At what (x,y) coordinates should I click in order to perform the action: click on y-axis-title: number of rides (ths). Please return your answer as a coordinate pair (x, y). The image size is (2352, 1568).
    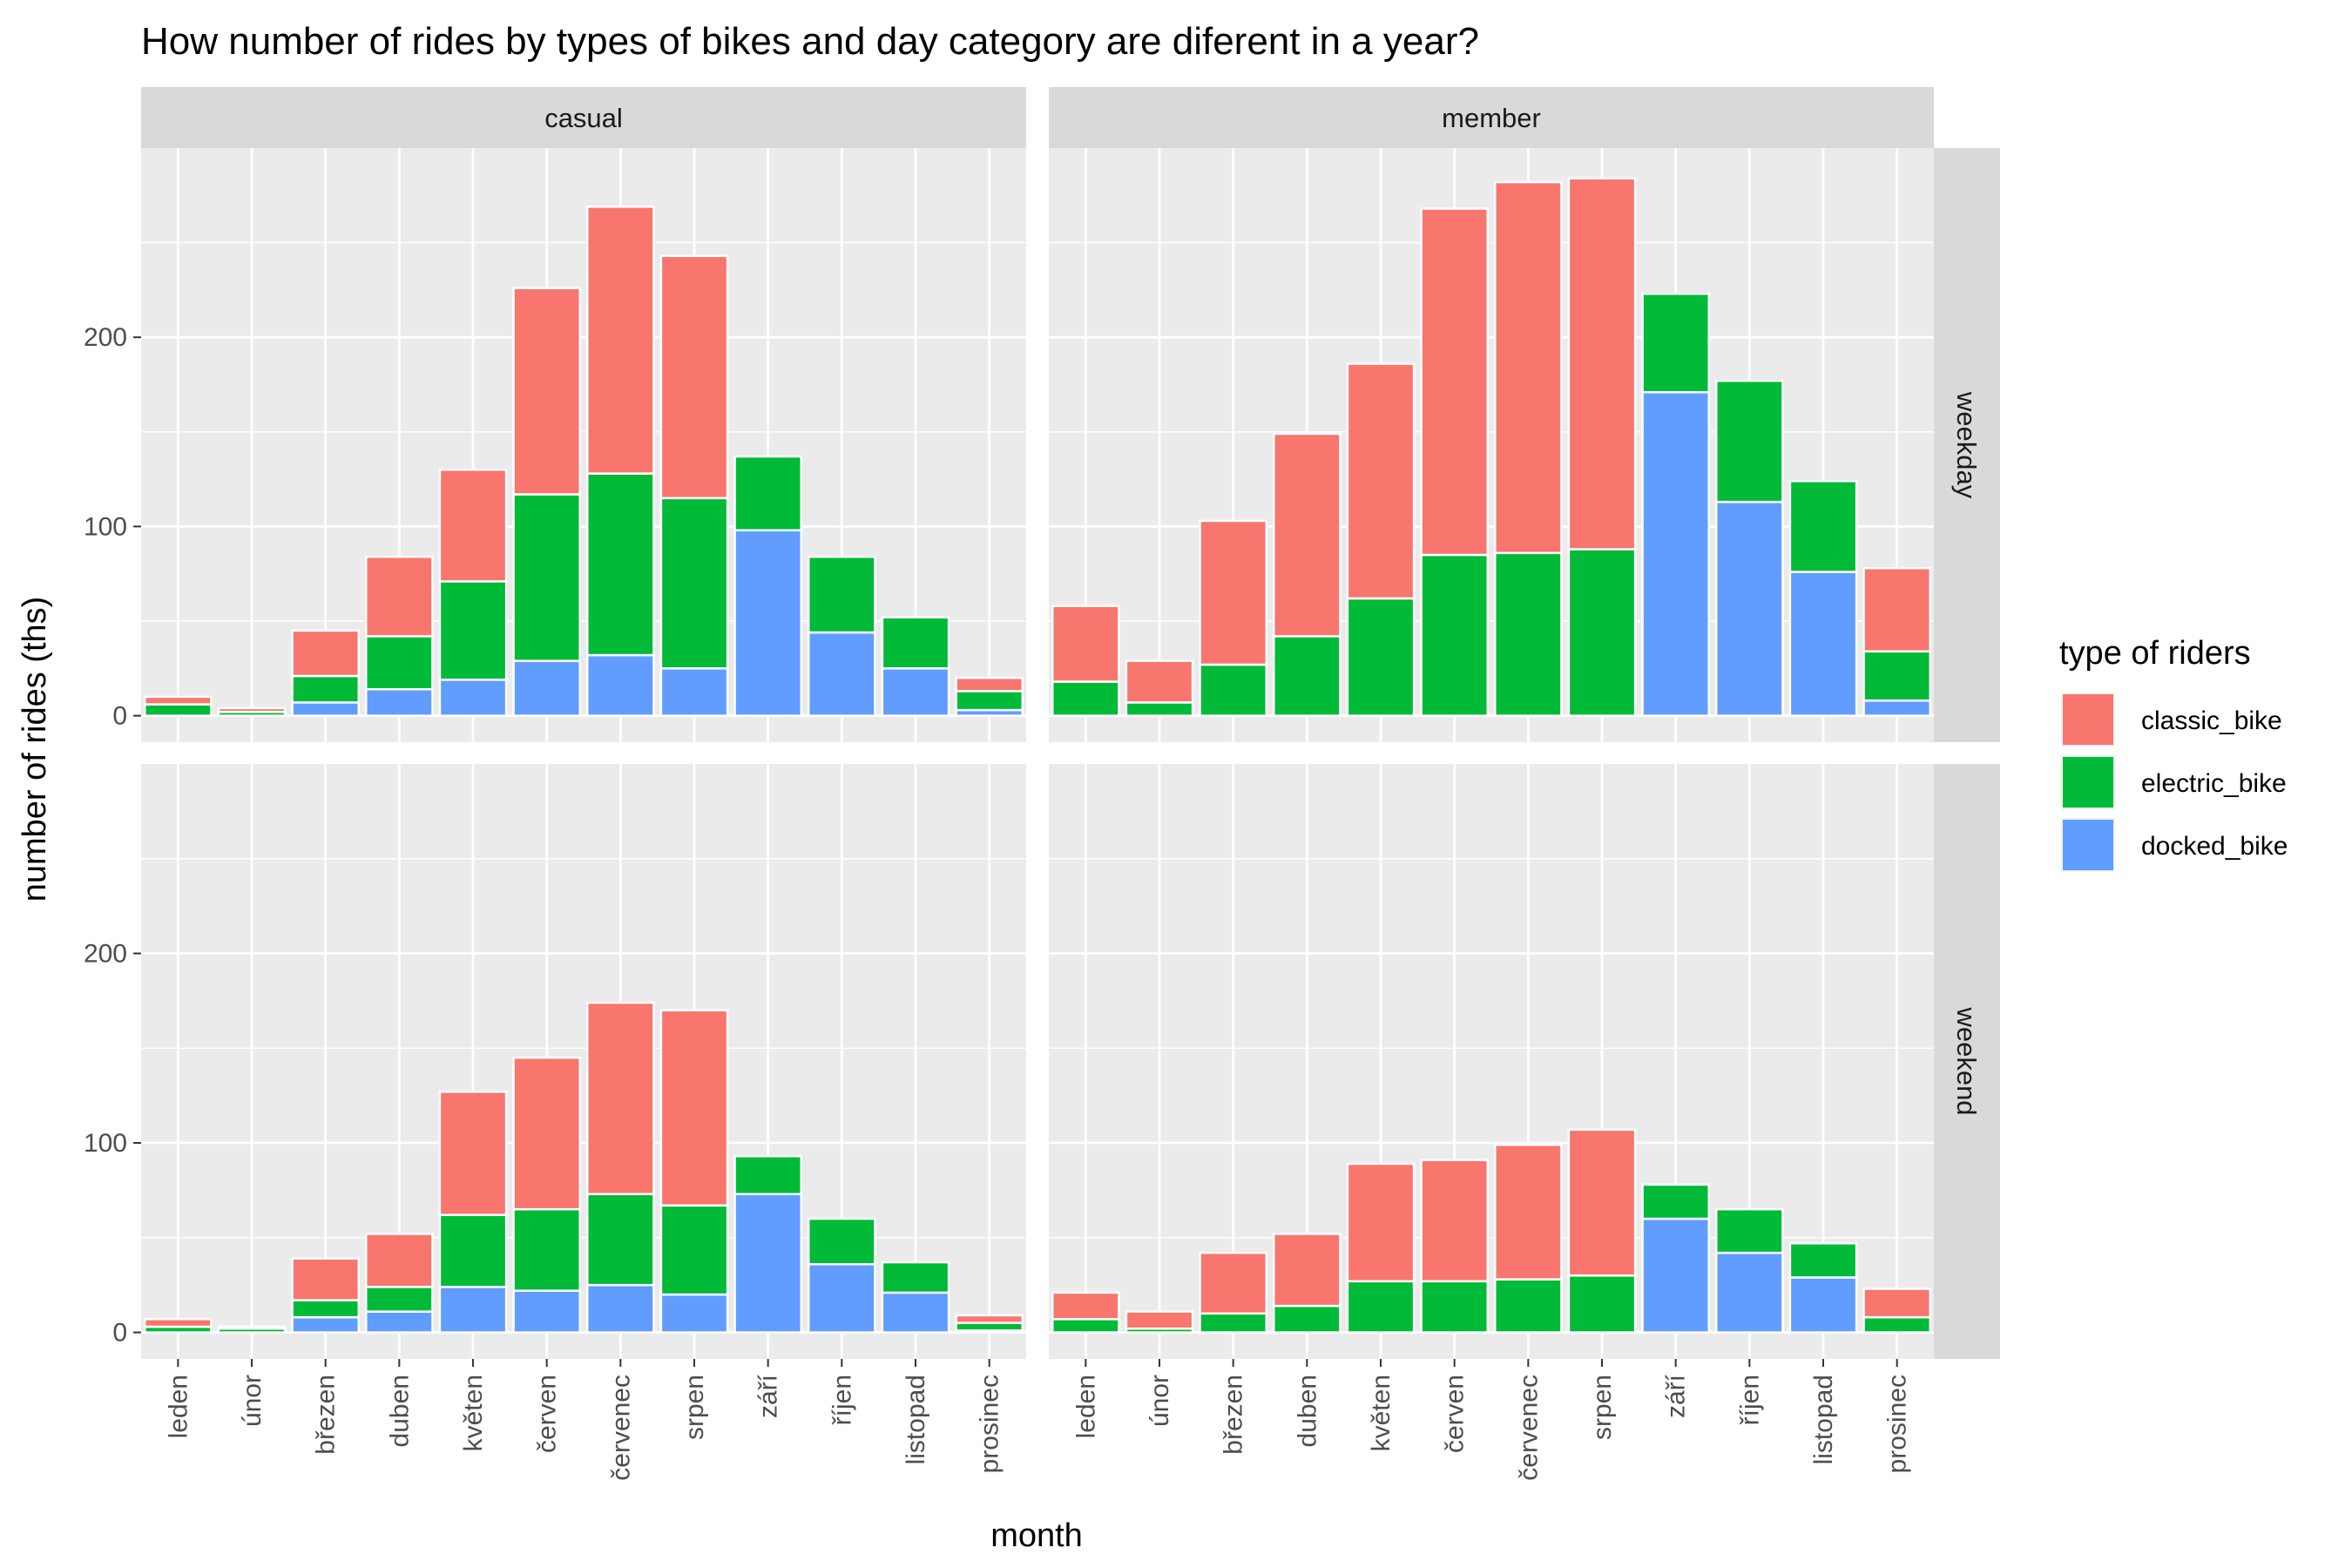
    Looking at the image, I should click on (35, 749).